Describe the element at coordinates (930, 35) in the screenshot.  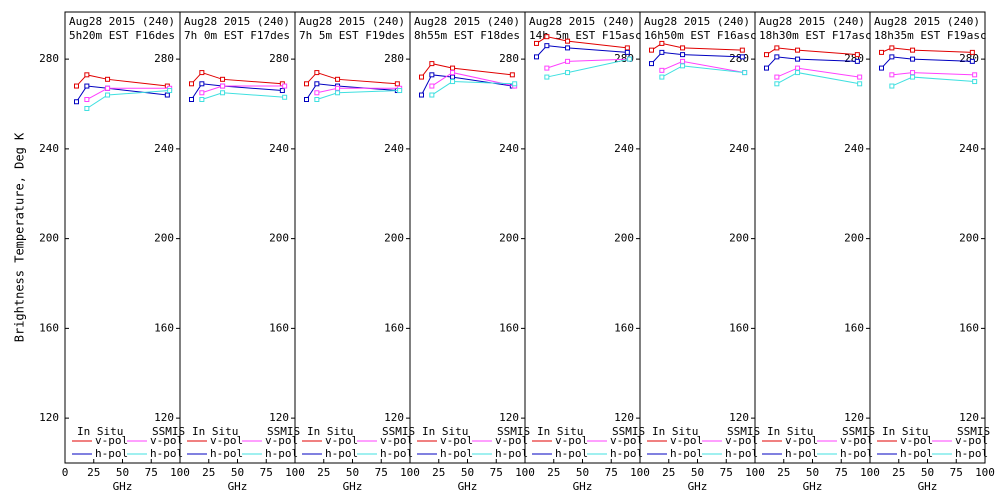
I see `chart-subtitle: 18h35m EST F19asc` at that location.